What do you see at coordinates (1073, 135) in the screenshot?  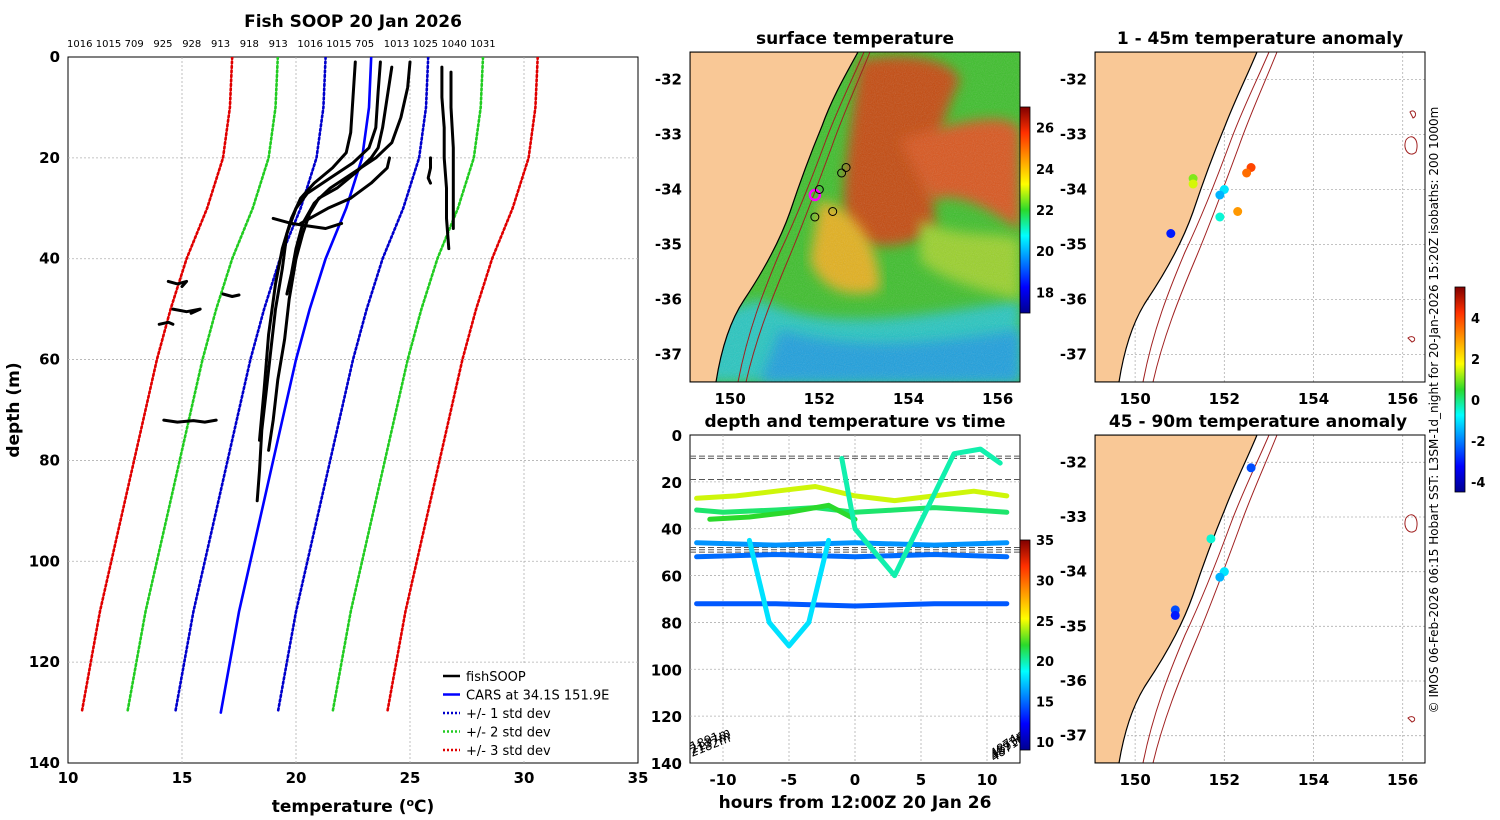 I see `map-ytick-label: -33` at bounding box center [1073, 135].